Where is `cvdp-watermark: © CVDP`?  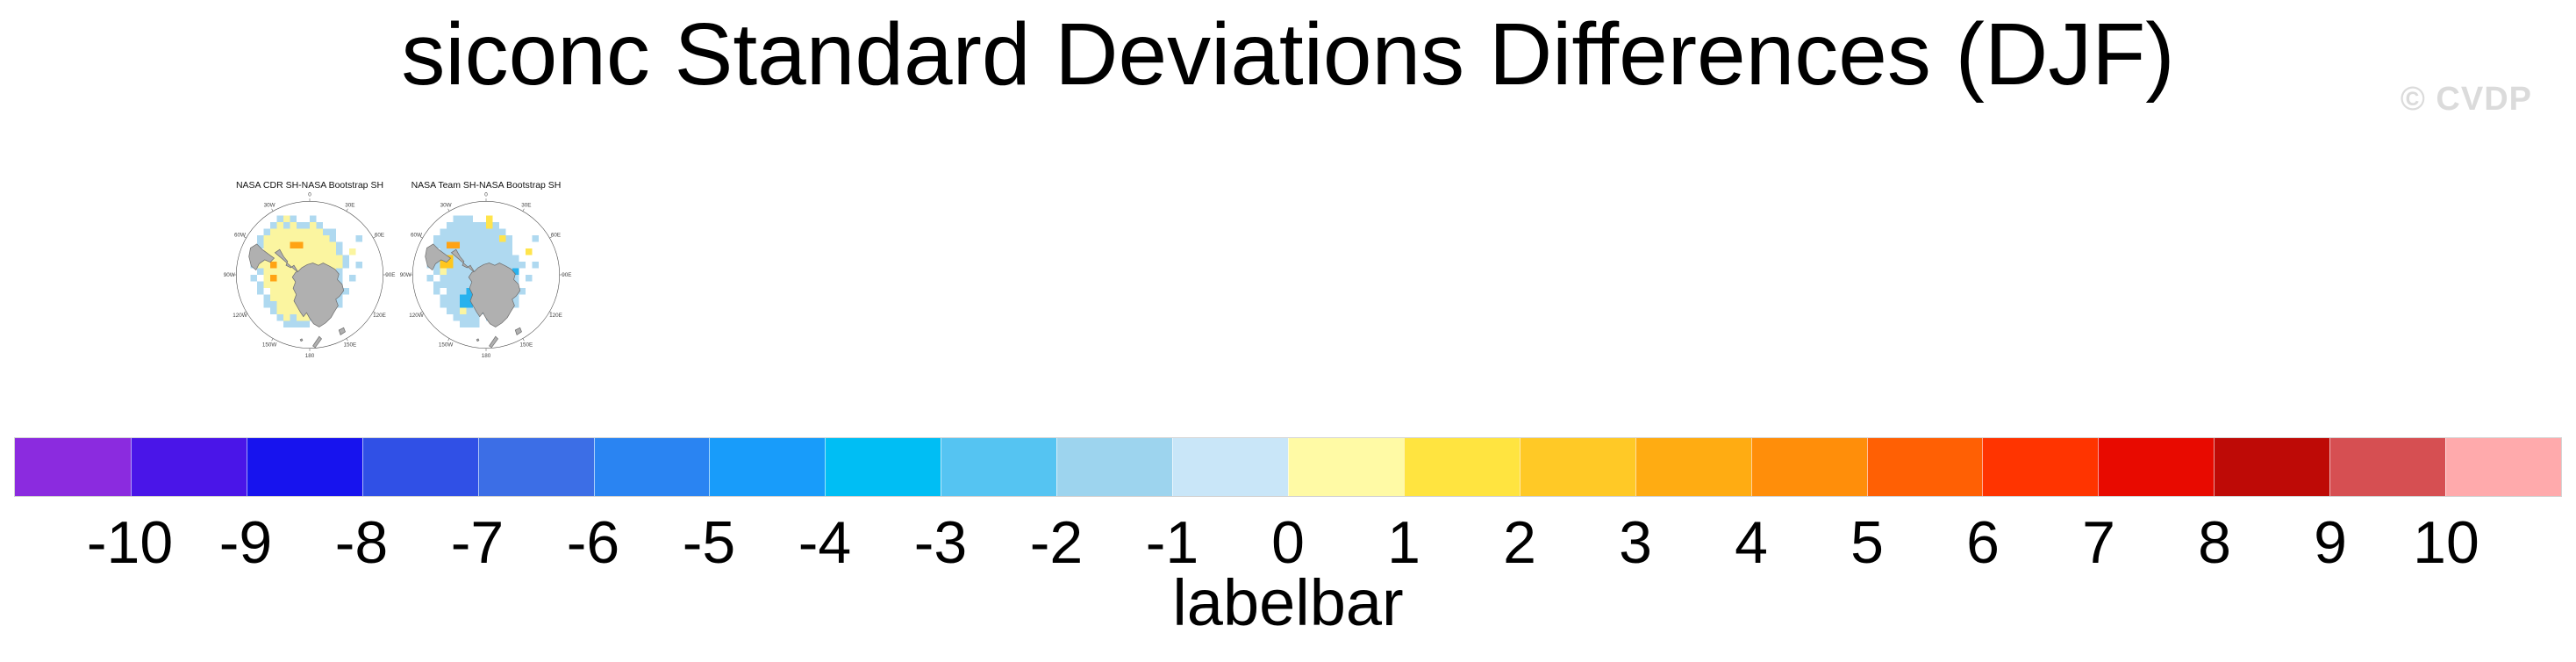 cvdp-watermark: © CVDP is located at coordinates (2466, 99).